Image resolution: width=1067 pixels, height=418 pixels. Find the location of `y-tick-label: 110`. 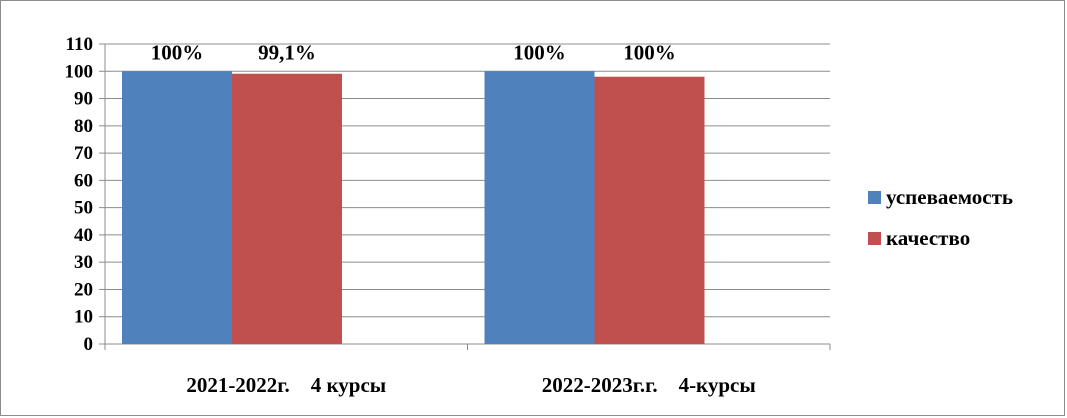

y-tick-label: 110 is located at coordinates (79, 44).